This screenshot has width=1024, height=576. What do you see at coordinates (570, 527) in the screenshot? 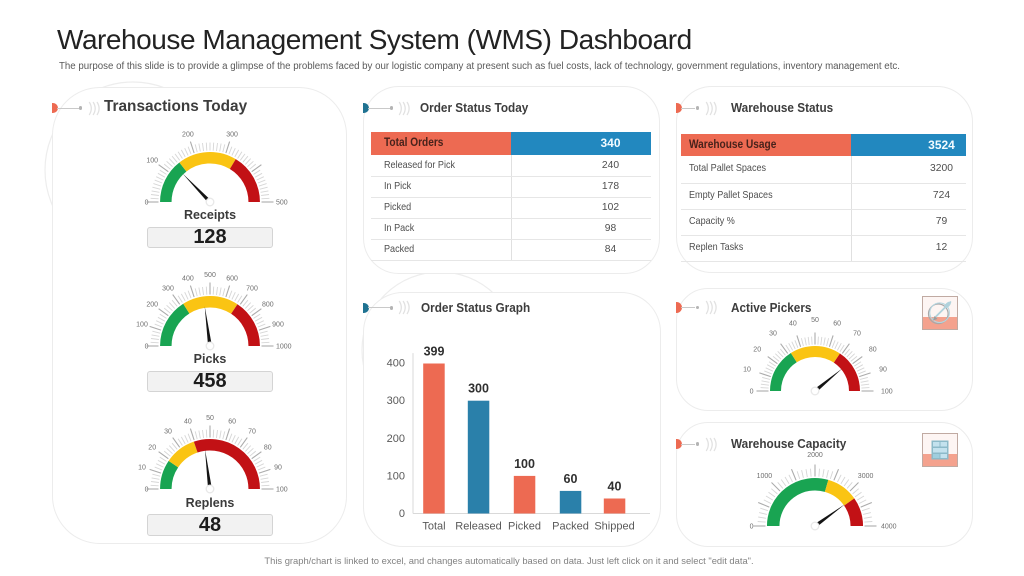
I see `svg-text: Packed` at bounding box center [570, 527].